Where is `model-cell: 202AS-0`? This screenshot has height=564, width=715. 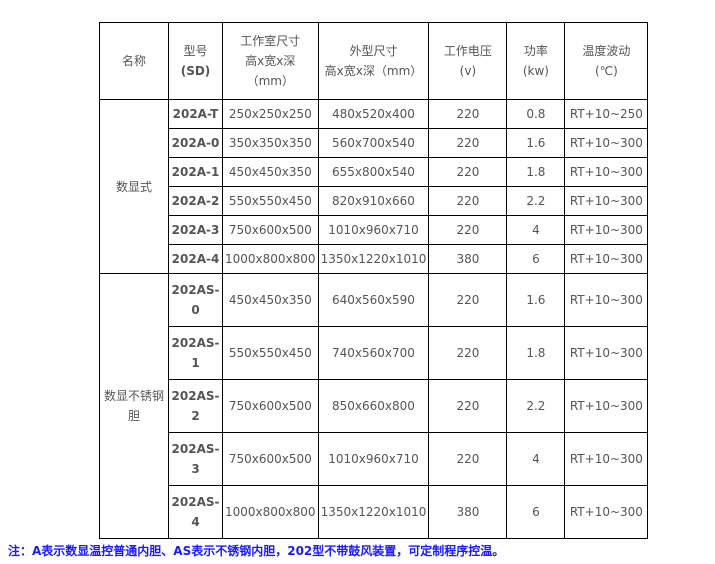
model-cell: 202AS-0 is located at coordinates (195, 300).